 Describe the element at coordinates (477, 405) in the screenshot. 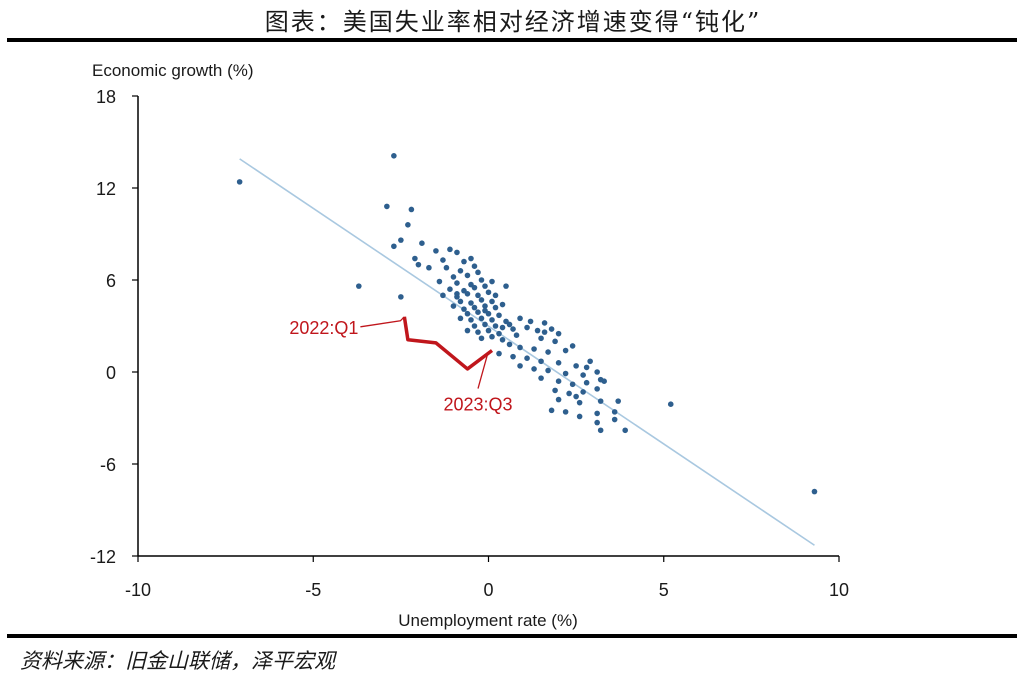

I see `annotation-2023-q3: 2023:Q3` at that location.